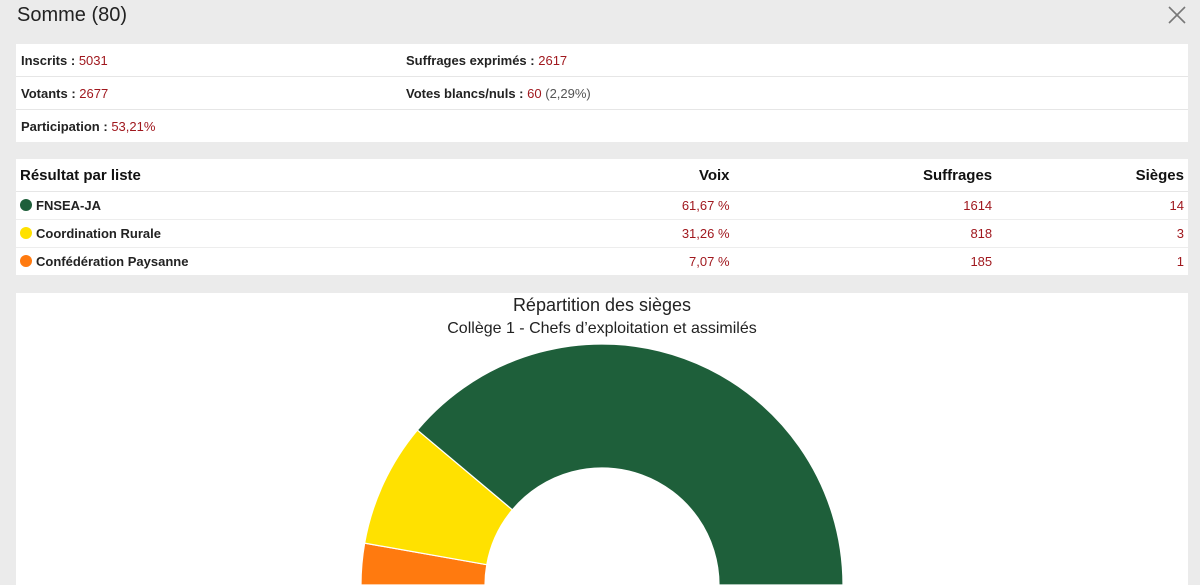  What do you see at coordinates (534, 93) in the screenshot?
I see `stat-value: 60` at bounding box center [534, 93].